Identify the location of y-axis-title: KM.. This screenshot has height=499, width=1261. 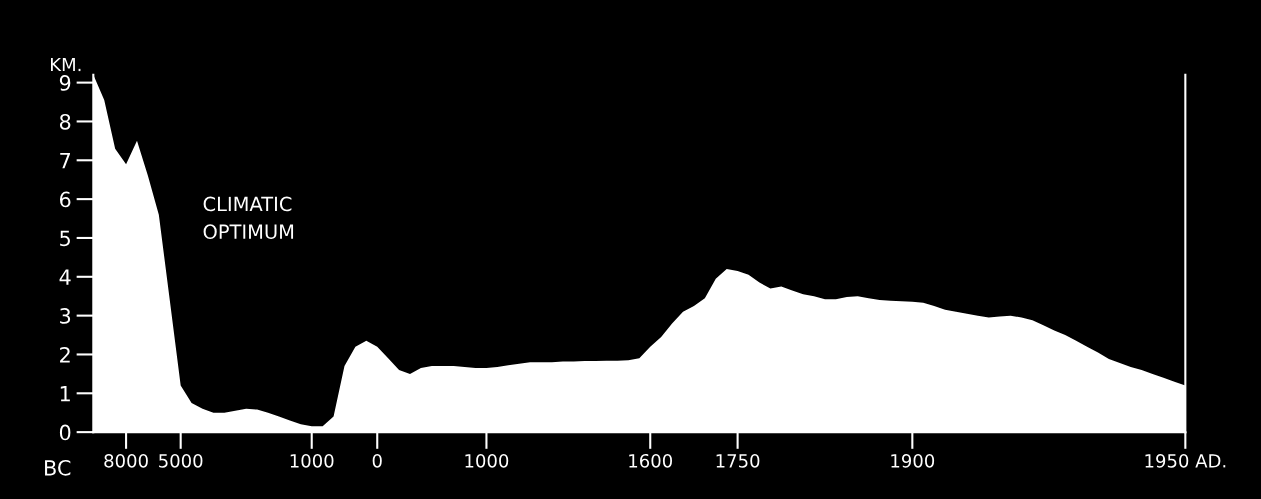
(66, 64).